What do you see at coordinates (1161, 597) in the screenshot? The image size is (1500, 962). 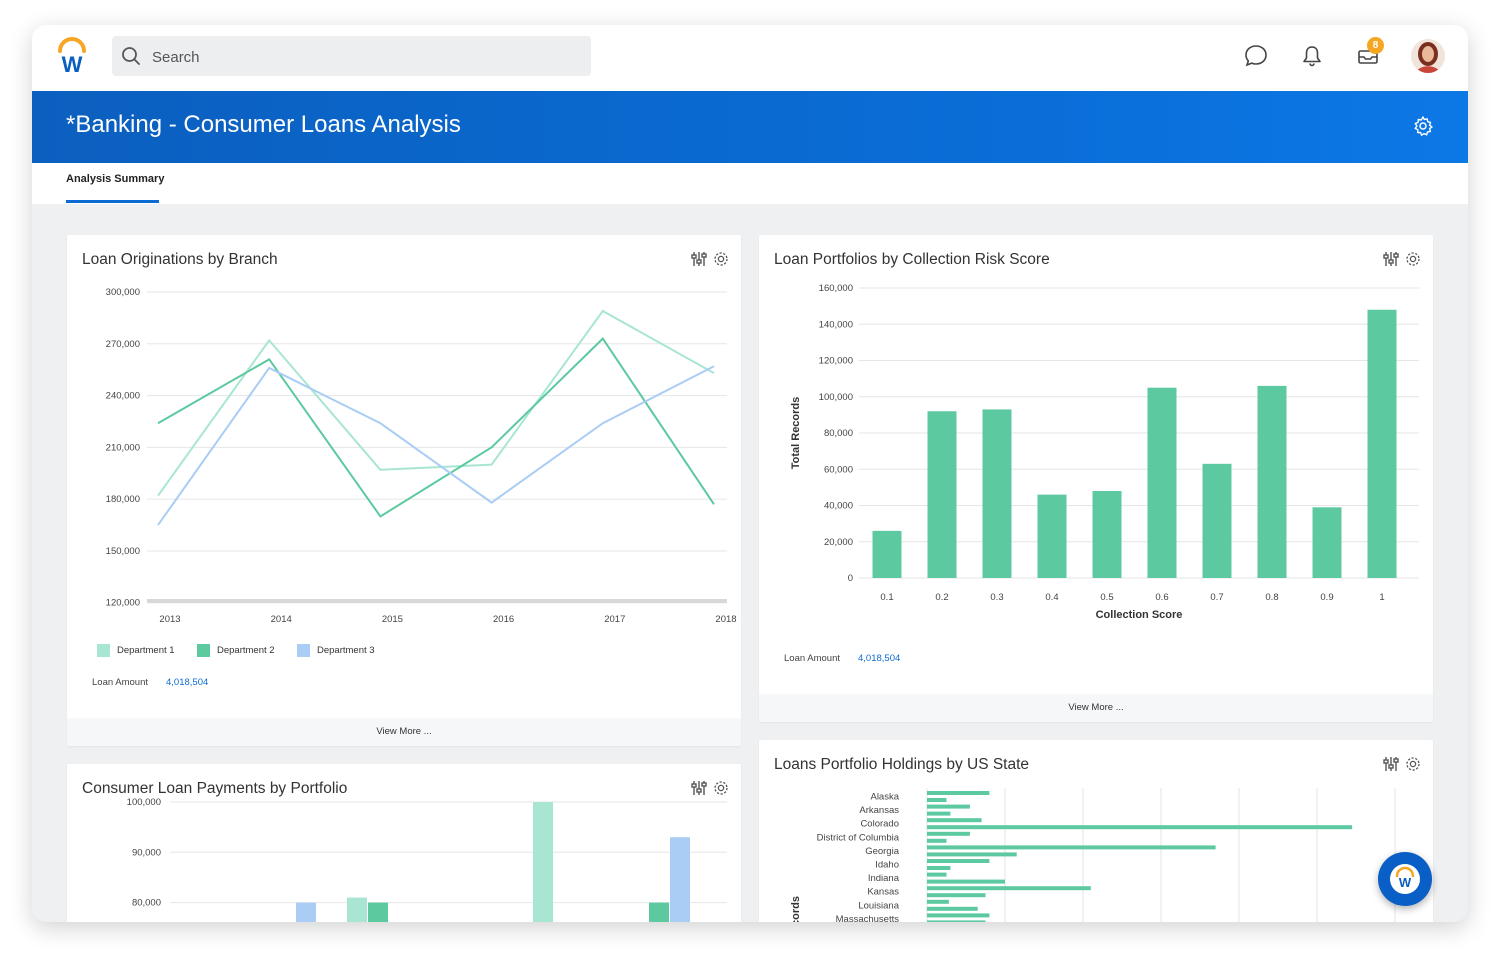 I see `x-tick-label: 0.6` at bounding box center [1161, 597].